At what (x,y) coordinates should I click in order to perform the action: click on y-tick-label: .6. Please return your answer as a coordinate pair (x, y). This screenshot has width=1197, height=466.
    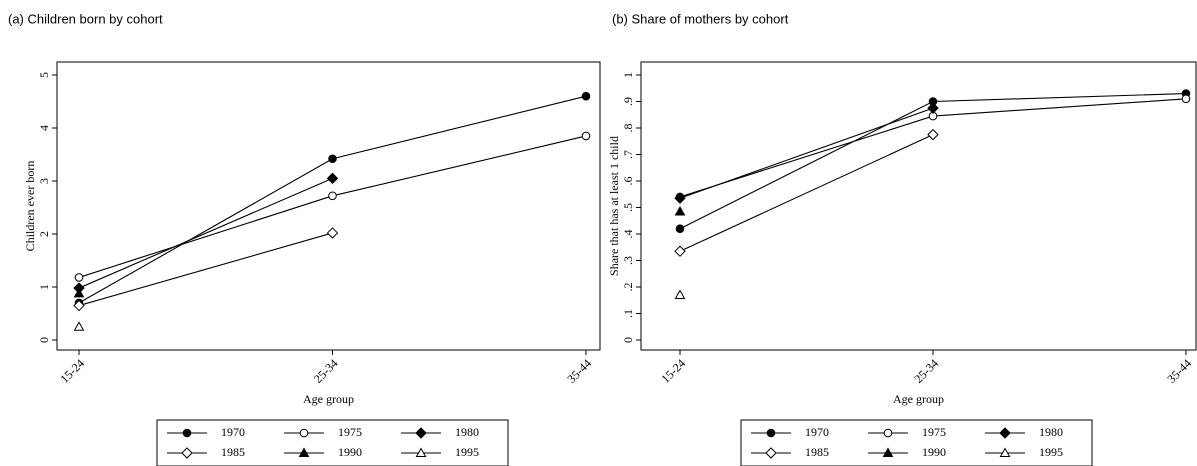
    Looking at the image, I should click on (628, 181).